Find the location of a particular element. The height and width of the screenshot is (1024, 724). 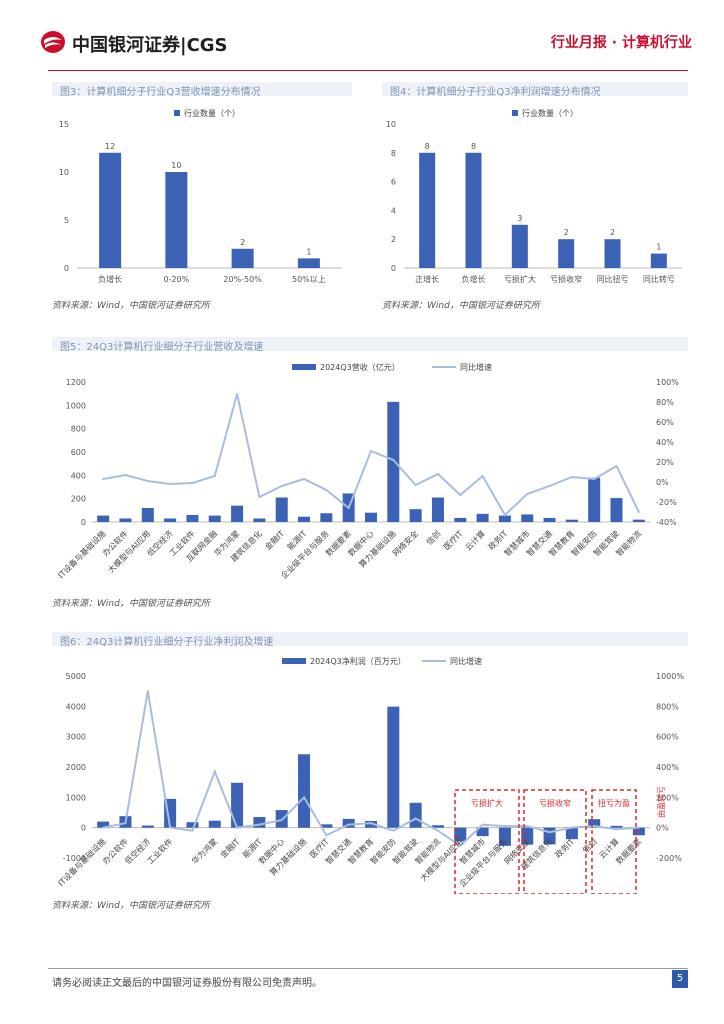

x-tick-label: 20%-50% is located at coordinates (242, 279).